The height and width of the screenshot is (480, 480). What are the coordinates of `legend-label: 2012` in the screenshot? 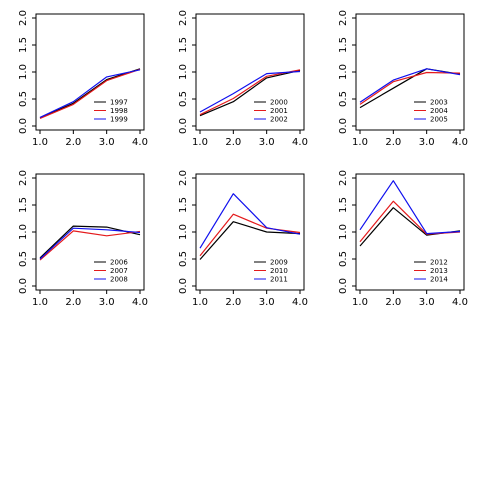 It's located at (439, 263).